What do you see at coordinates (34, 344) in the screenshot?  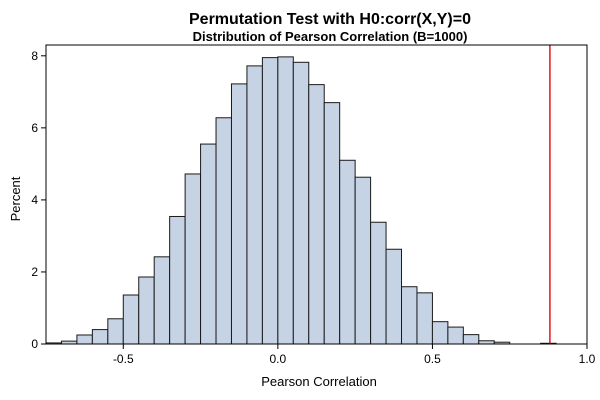 I see `y-tick-label: 0` at bounding box center [34, 344].